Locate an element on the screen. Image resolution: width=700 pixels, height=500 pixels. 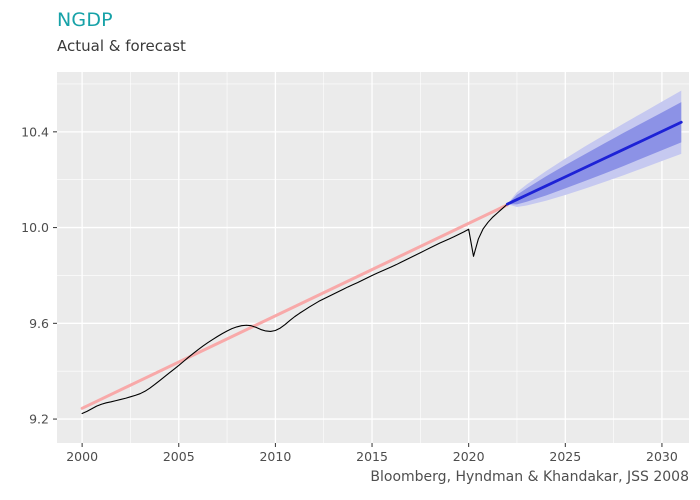
chart-caption: Bloomberg, Hyndman & Khandakar, JSS 2008 is located at coordinates (529, 477).